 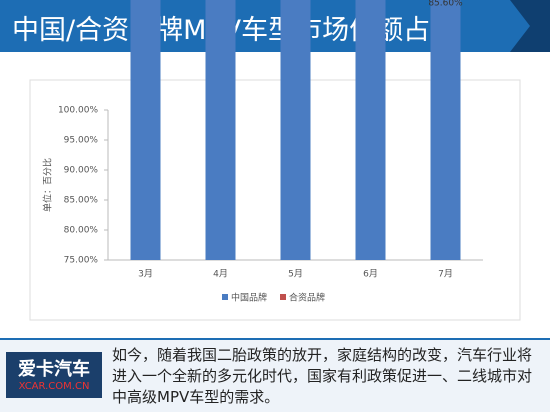 What do you see at coordinates (445, 4) in the screenshot?
I see `value-label: 85.60%` at bounding box center [445, 4].